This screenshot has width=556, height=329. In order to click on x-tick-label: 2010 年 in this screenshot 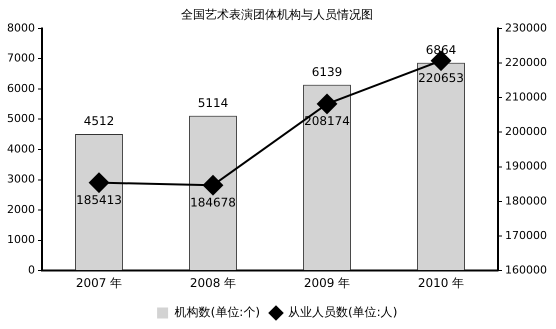, I will do `click(441, 283)`.